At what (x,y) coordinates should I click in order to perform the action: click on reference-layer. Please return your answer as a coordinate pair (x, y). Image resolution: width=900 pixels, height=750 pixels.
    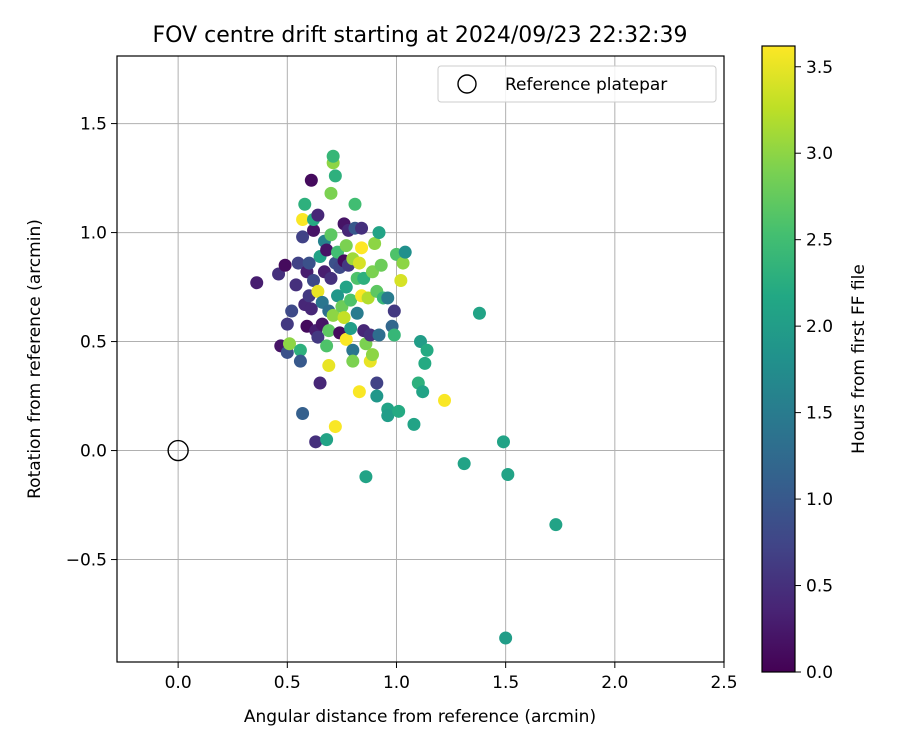
    Looking at the image, I should click on (178, 450).